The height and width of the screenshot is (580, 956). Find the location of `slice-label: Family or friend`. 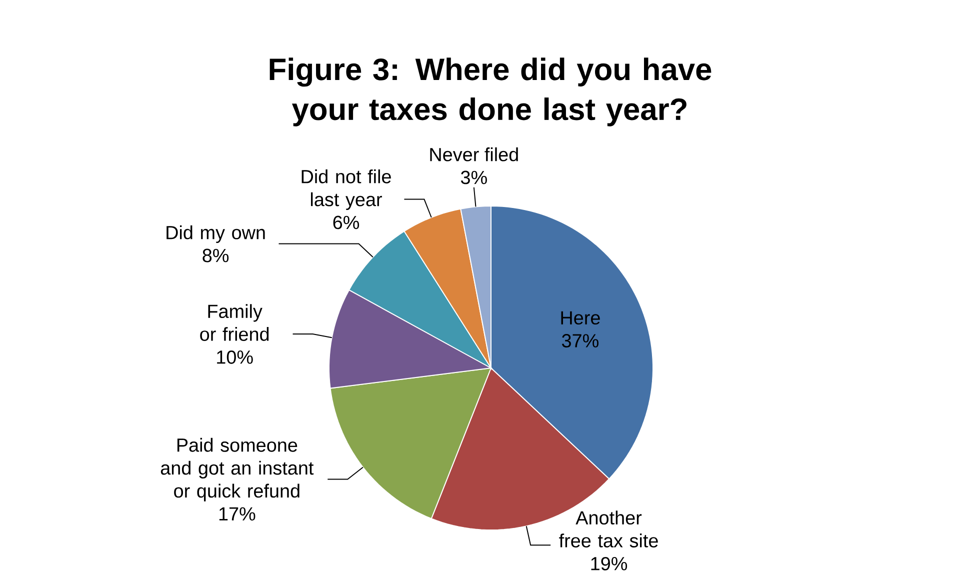

slice-label: Family or friend is located at coordinates (234, 322).